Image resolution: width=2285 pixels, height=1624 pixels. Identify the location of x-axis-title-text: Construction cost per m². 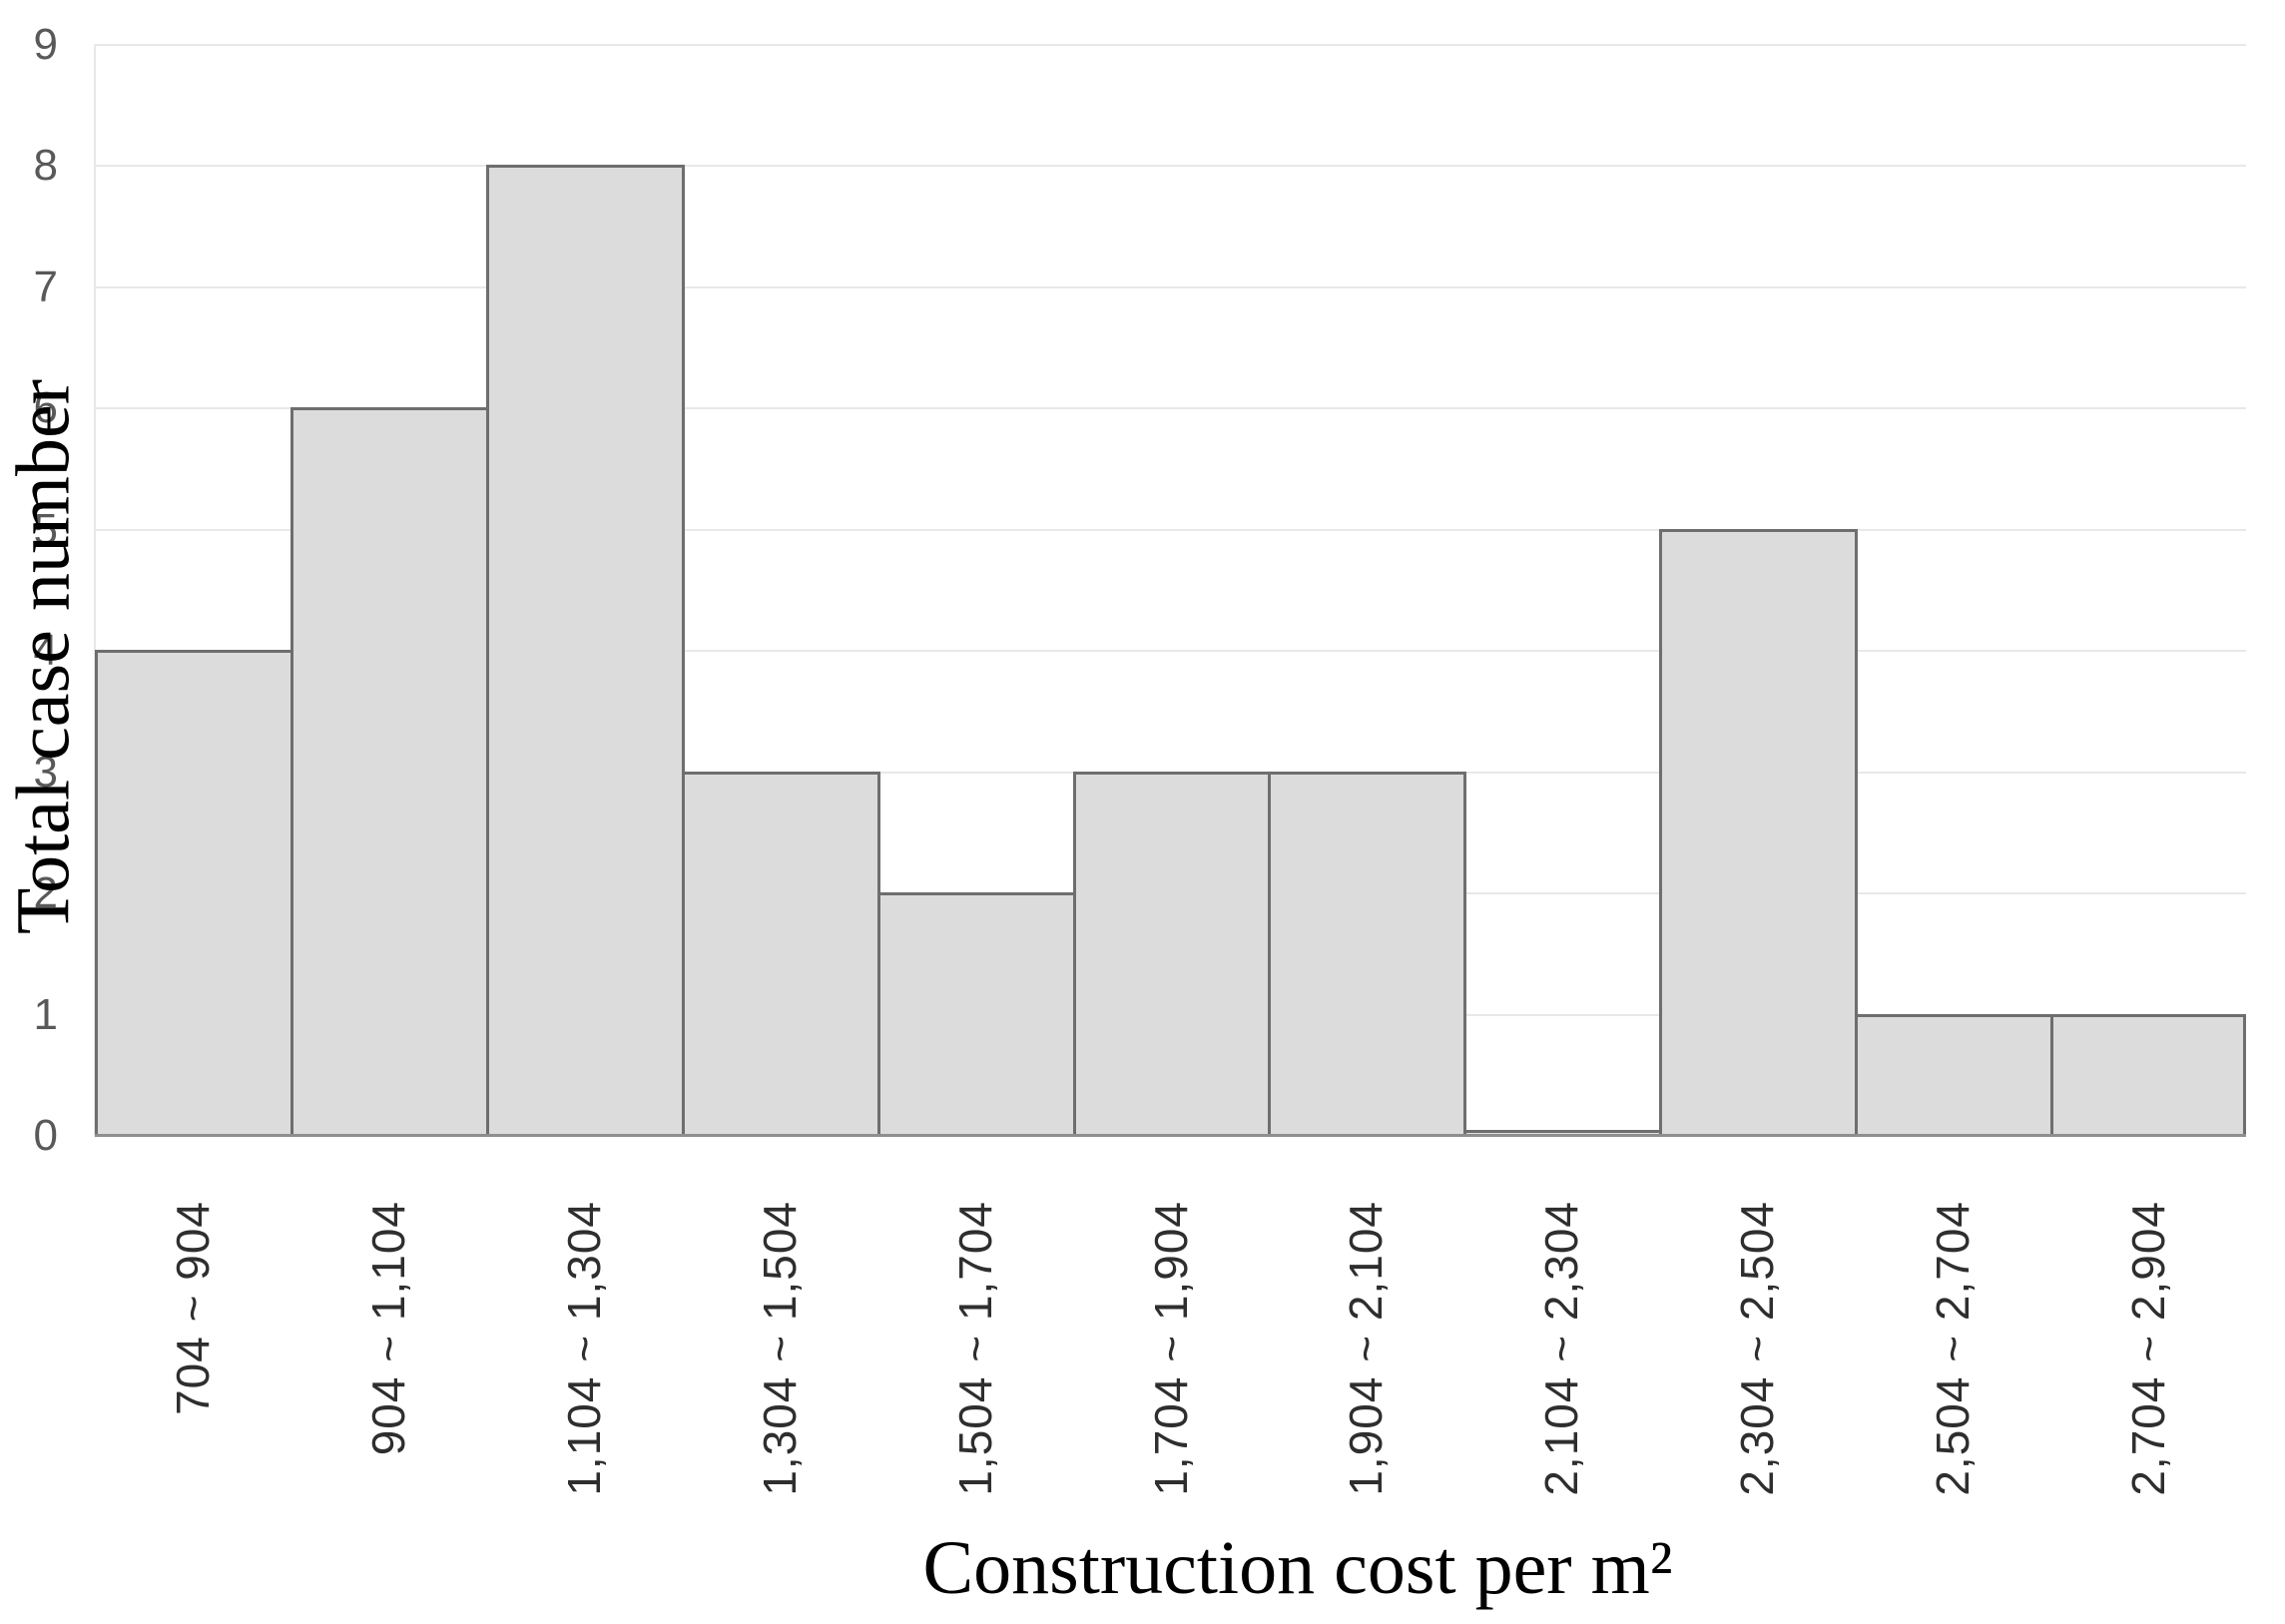
(1297, 1568).